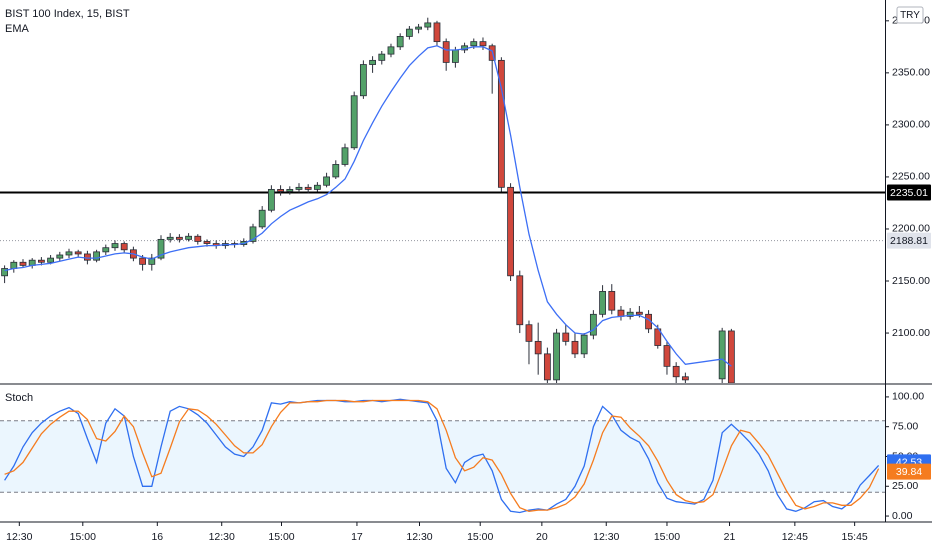  I want to click on x-tick-label: 16, so click(157, 537).